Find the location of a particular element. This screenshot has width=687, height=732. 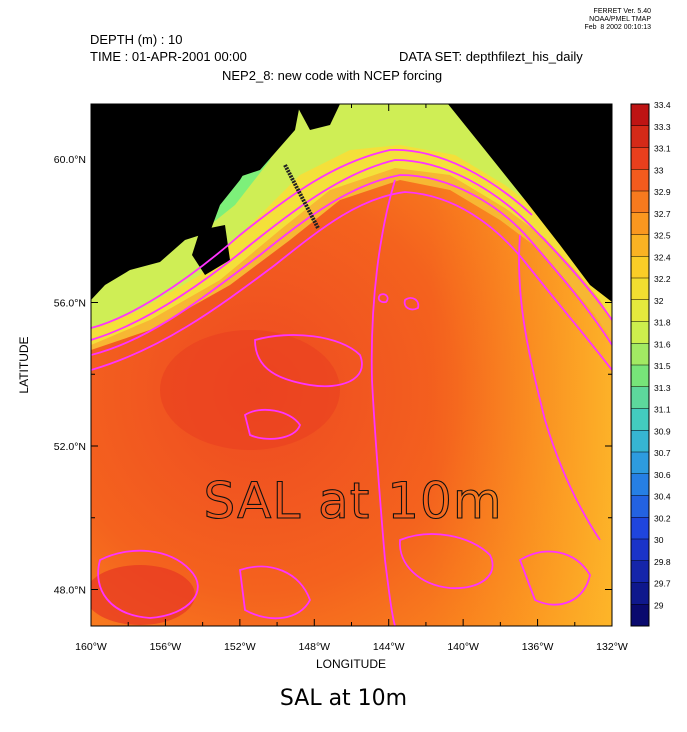

lon-tick-label: 140°W is located at coordinates (463, 647).